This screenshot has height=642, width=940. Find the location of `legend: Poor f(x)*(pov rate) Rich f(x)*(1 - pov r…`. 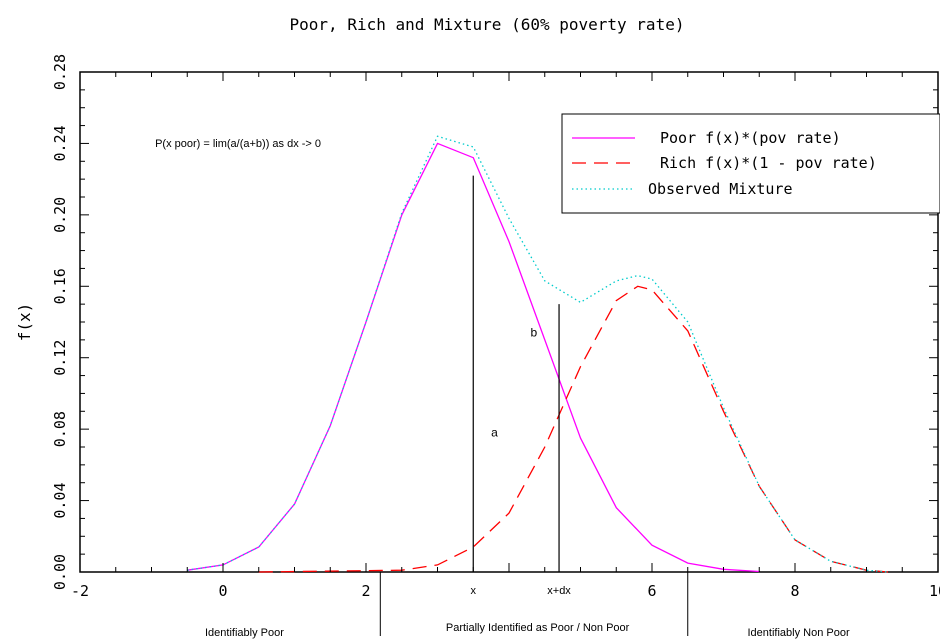

legend: Poor f(x)*(pov rate) Rich f(x)*(1 - pov r… is located at coordinates (750, 163).